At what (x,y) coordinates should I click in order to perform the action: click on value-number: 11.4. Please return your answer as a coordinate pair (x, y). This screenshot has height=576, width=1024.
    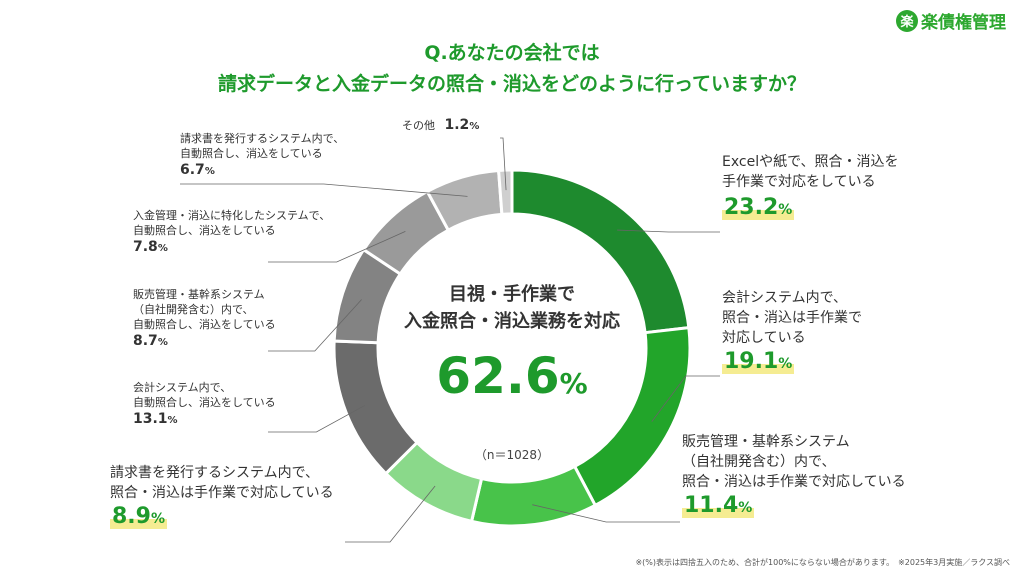
    Looking at the image, I should click on (711, 505).